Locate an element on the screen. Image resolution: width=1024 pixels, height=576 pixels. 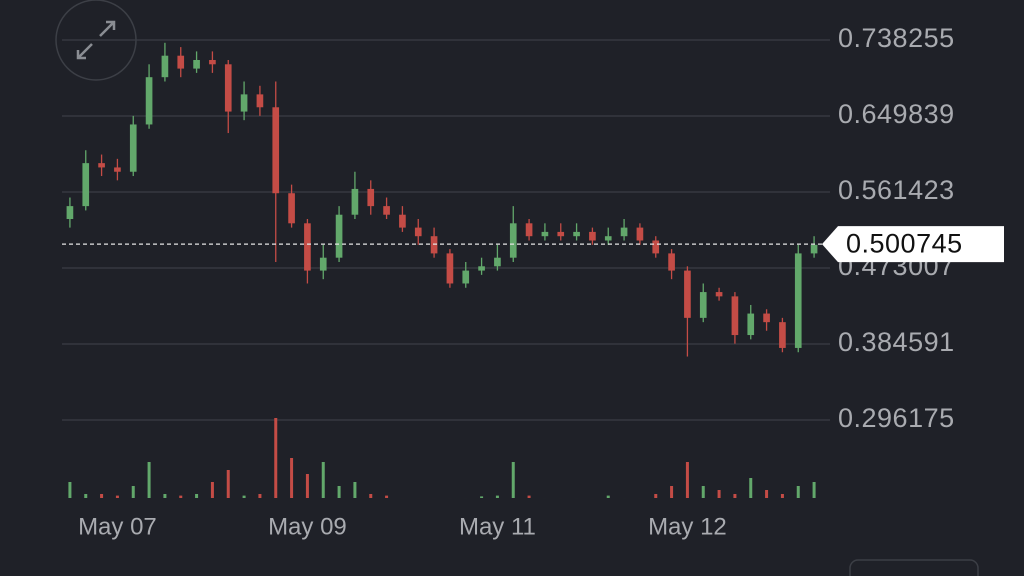
expand-icon is located at coordinates (96, 40).